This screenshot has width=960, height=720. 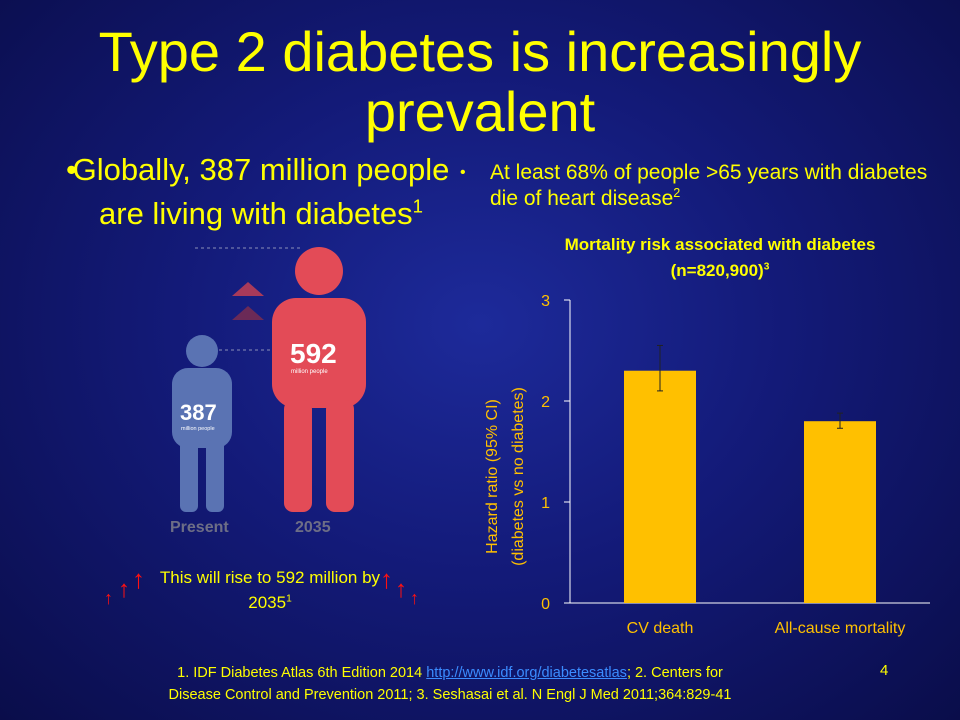 I want to click on y-tick-label: 2, so click(x=545, y=402).